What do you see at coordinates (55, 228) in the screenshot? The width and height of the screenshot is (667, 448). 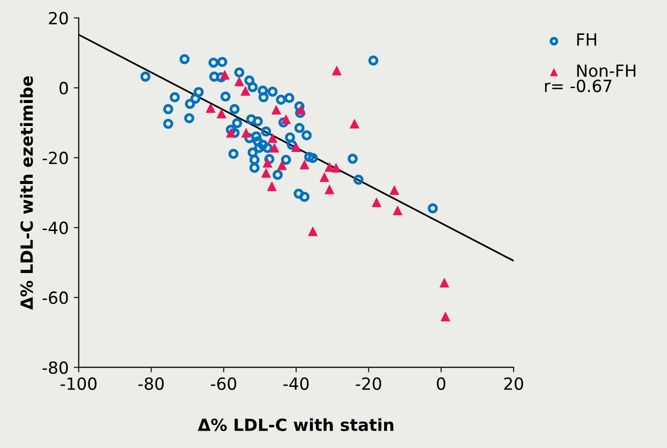 I see `y-tick-label: -40` at bounding box center [55, 228].